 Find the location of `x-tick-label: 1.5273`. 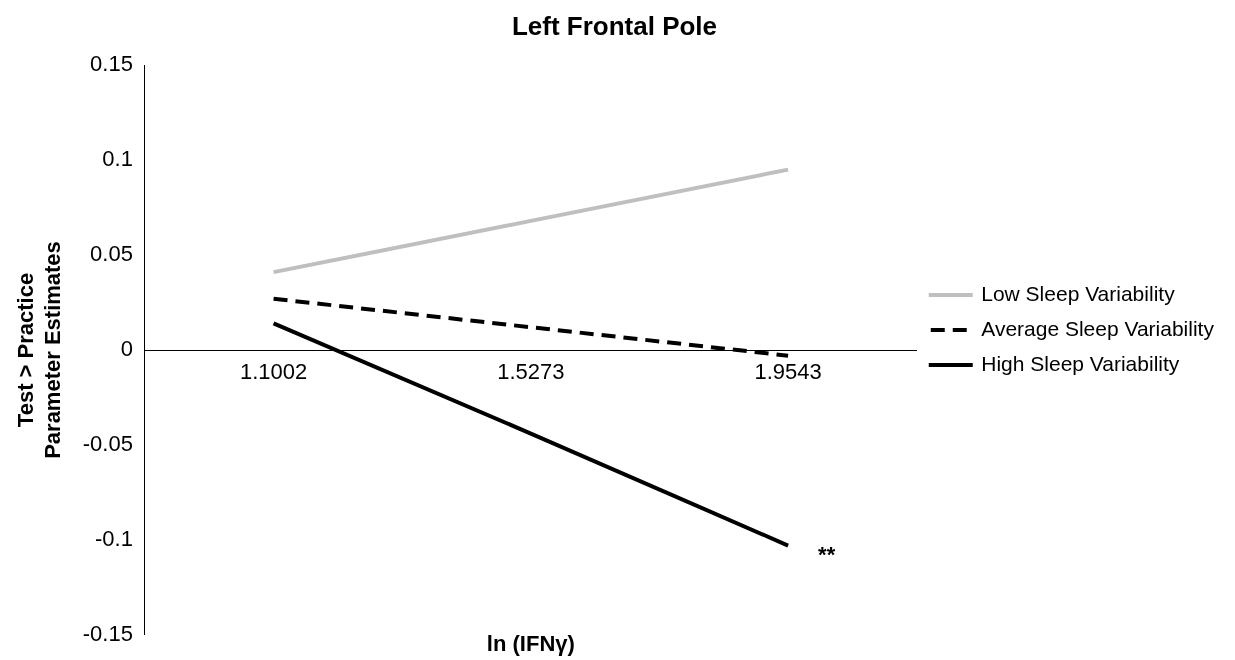

x-tick-label: 1.5273 is located at coordinates (531, 372).